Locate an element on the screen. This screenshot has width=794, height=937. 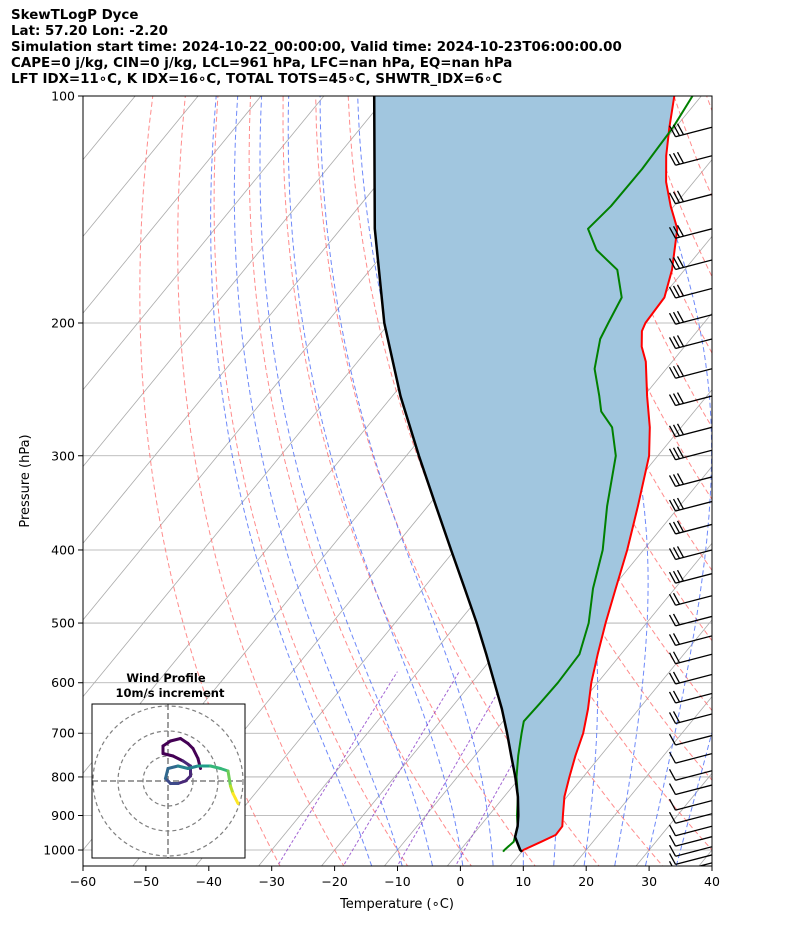
x-tick-label: −50 is located at coordinates (146, 881).